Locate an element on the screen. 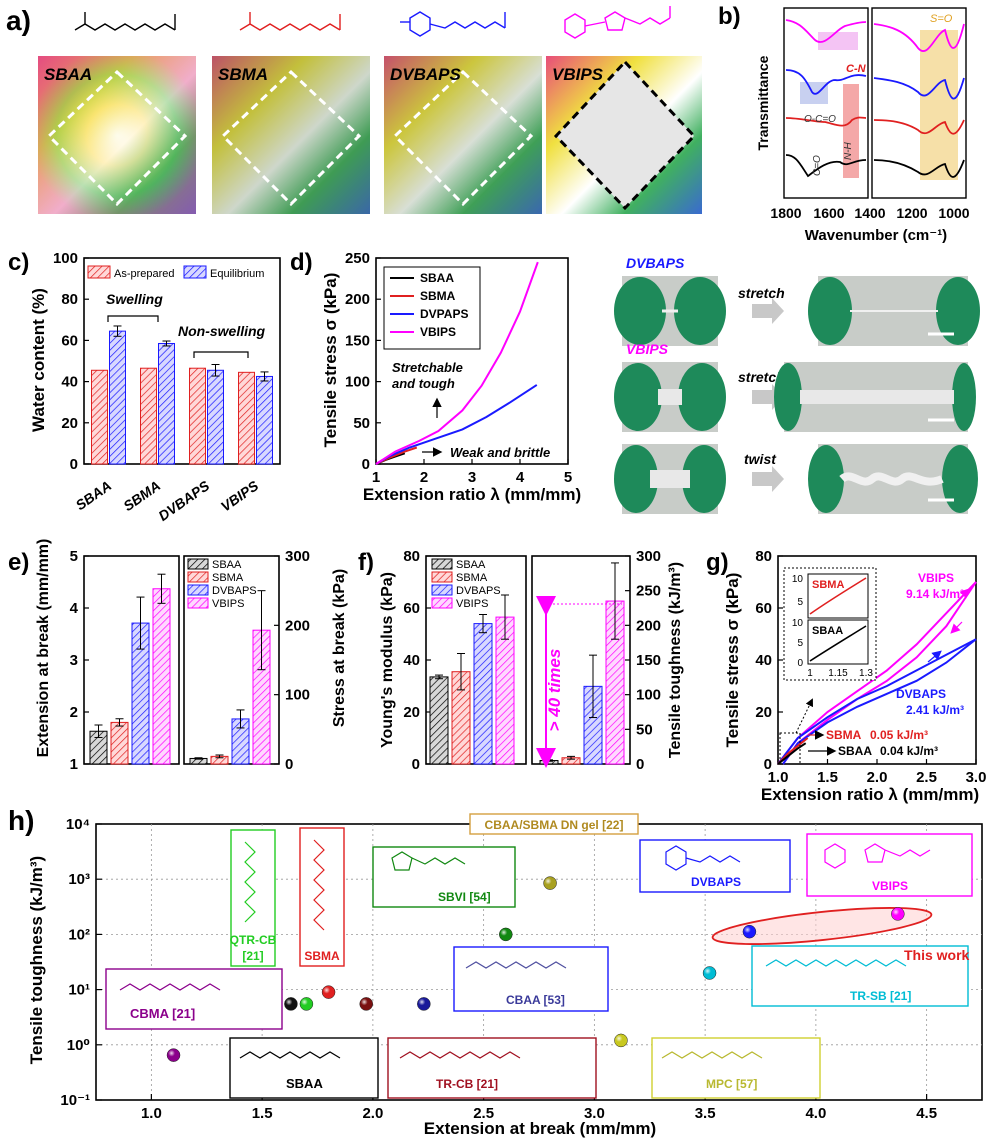 This screenshot has width=1000, height=1143. d-ytick-label: 0 is located at coordinates (366, 464).